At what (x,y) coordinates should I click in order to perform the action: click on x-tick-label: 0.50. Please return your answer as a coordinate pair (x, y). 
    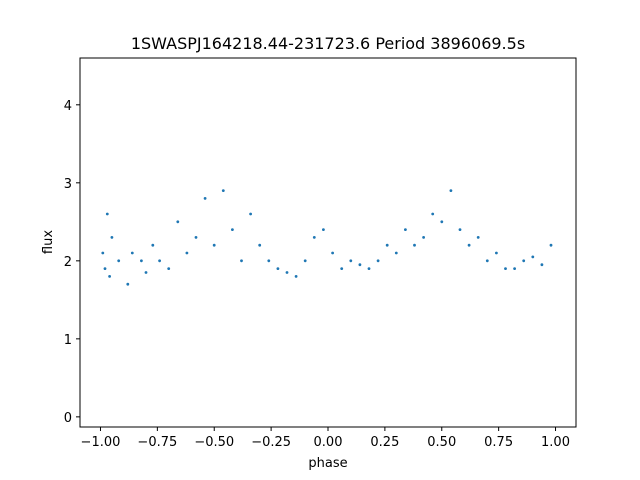
    Looking at the image, I should click on (441, 442).